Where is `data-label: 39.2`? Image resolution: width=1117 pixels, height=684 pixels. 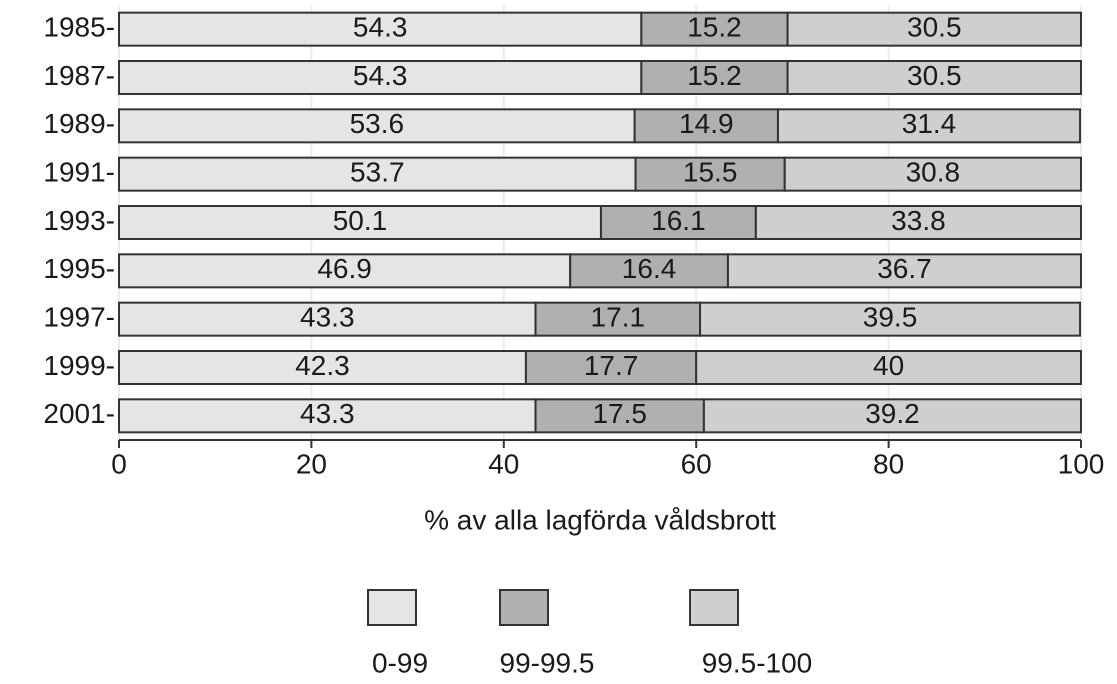
data-label: 39.2 is located at coordinates (892, 413).